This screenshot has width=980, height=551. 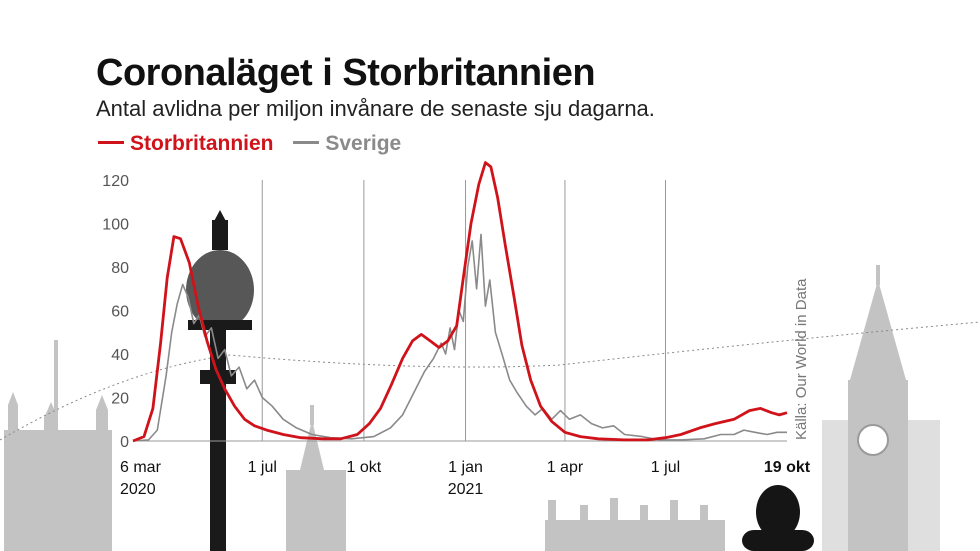 I want to click on x-tick-label: 1 jan, so click(x=465, y=467).